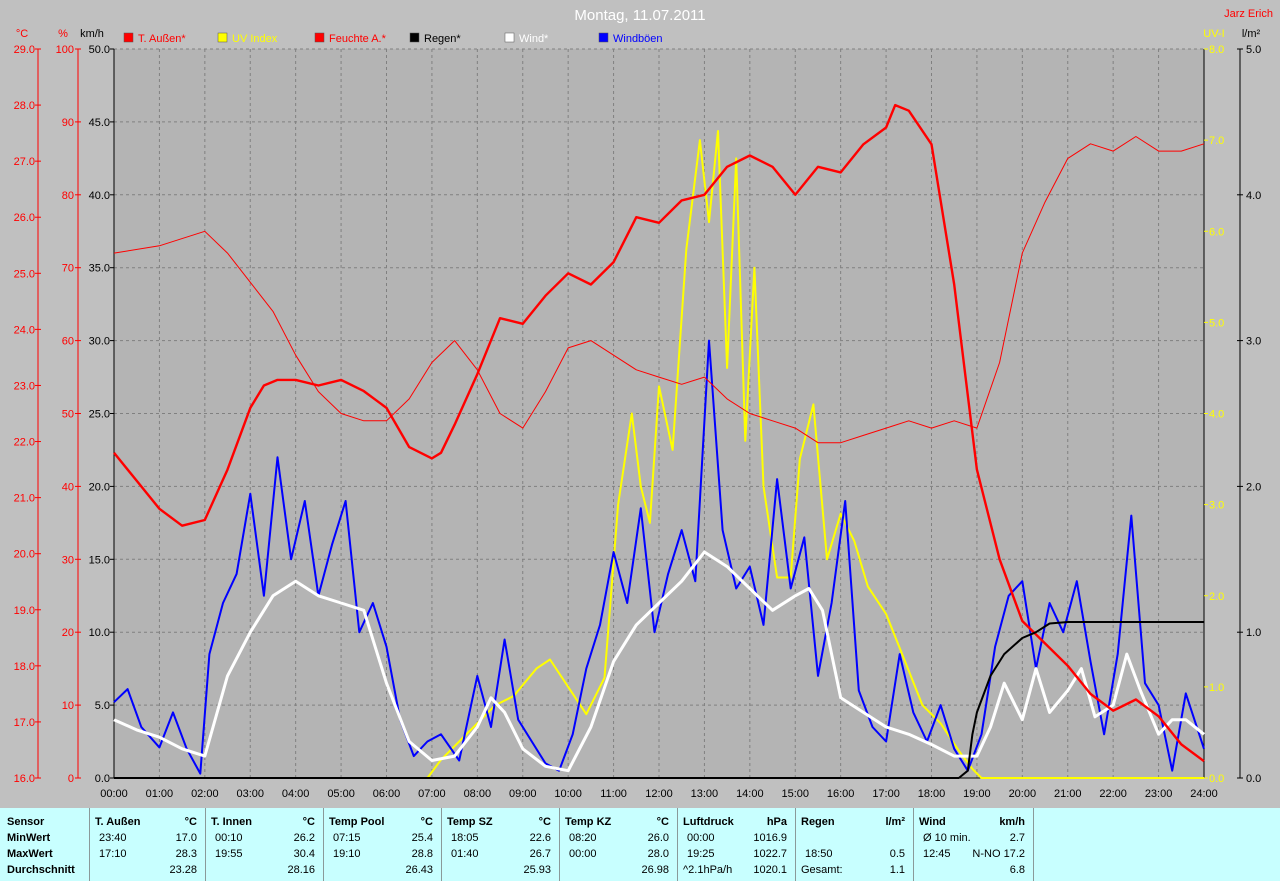 Image resolution: width=1280 pixels, height=881 pixels. What do you see at coordinates (1253, 50) in the screenshot?
I see `rain-tick-label: 5.0` at bounding box center [1253, 50].